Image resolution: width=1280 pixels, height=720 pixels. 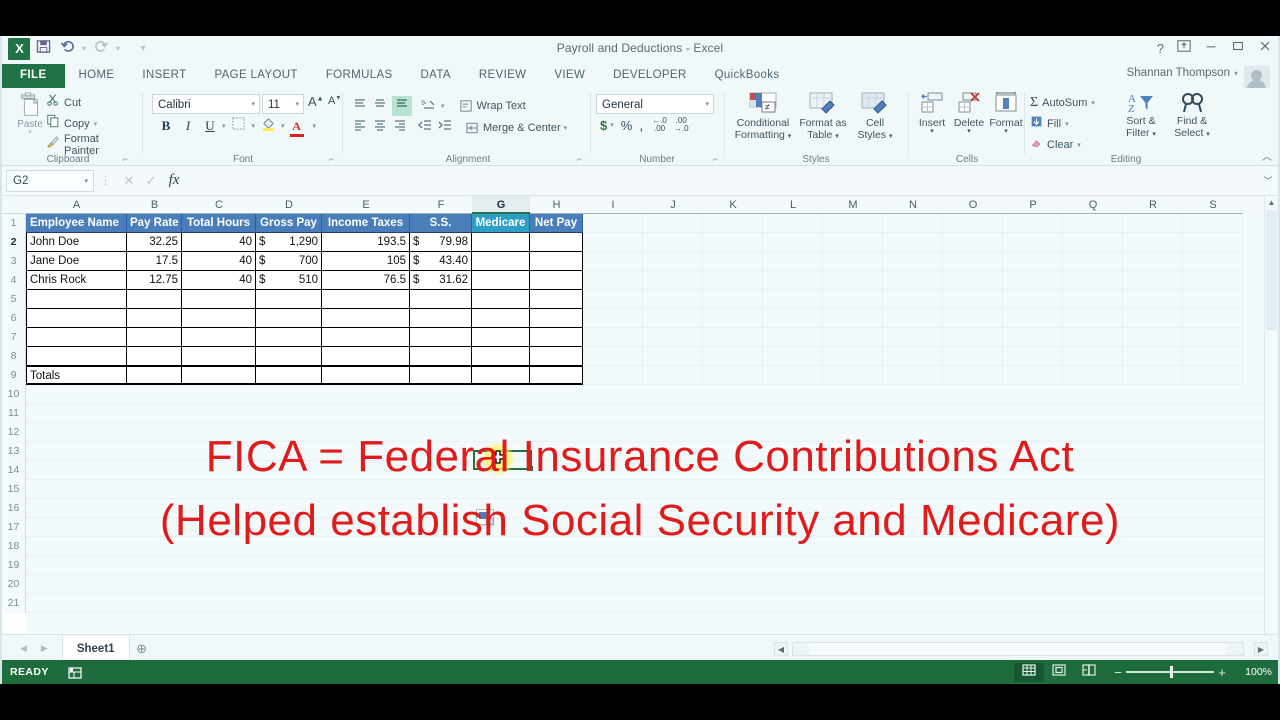 I want to click on expand-formula-bar-icon: ﹀, so click(x=1268, y=181).